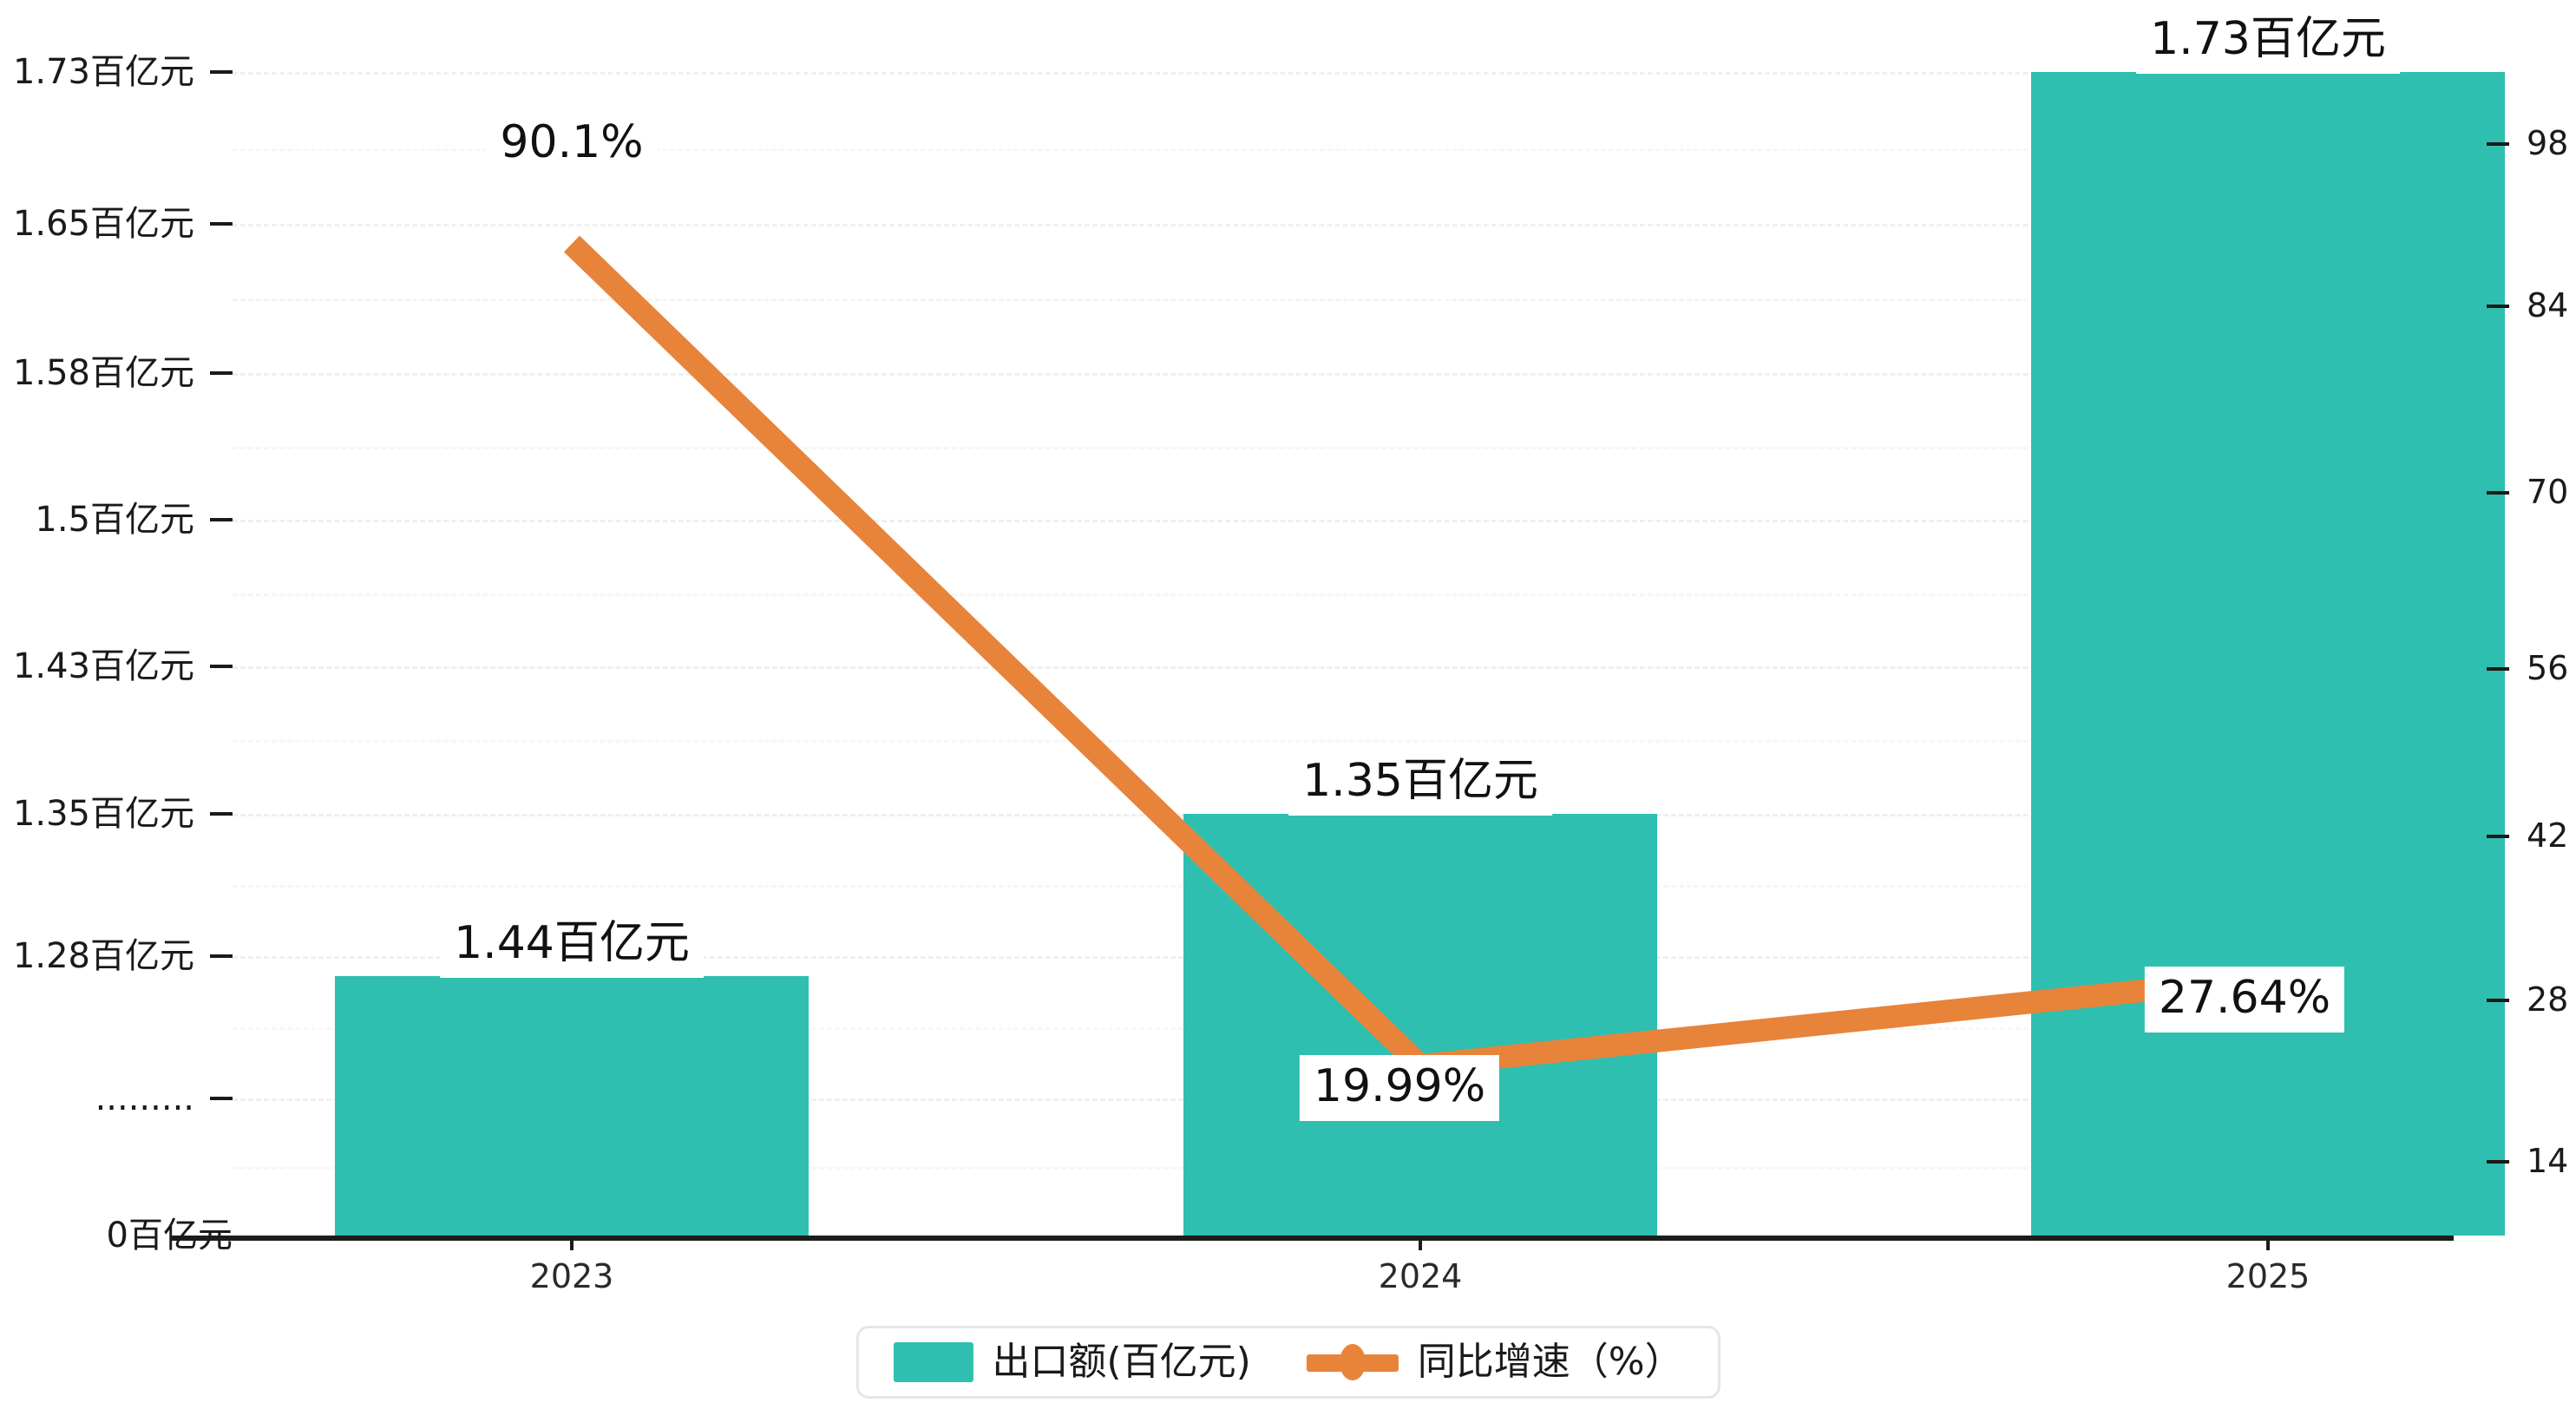 Image resolution: width=2576 pixels, height=1416 pixels. I want to click on left-axis-tick-label: 1.65百亿元, so click(116, 224).